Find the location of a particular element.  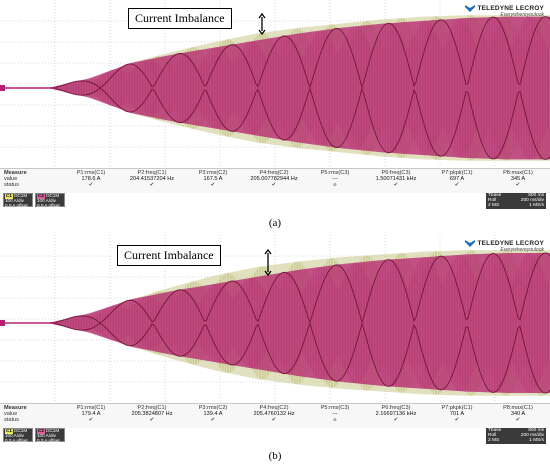

measurement-value: 179.4 A is located at coordinates (91, 414).